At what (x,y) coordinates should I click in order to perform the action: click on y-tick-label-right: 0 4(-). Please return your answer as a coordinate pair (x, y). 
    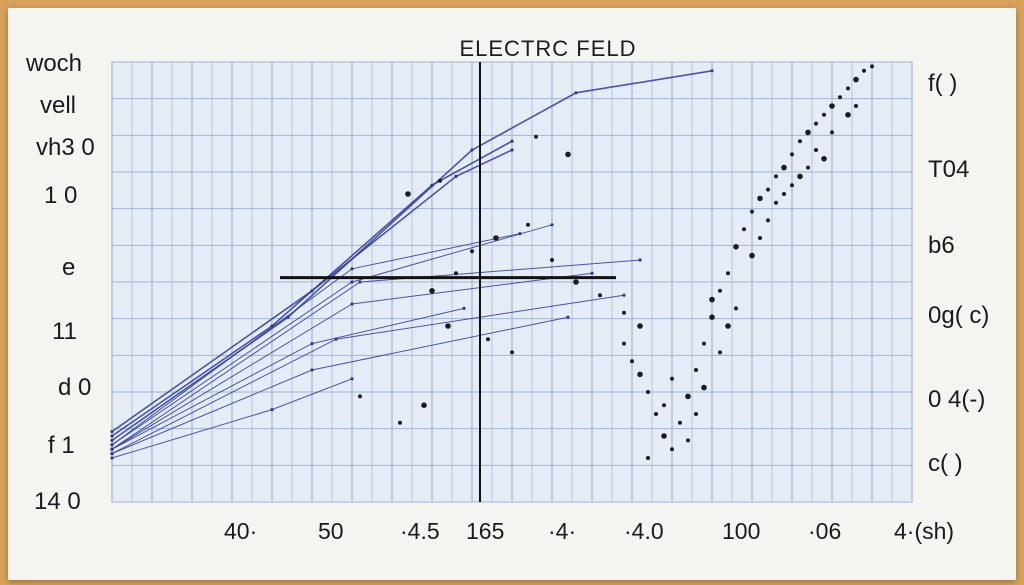
    Looking at the image, I should click on (957, 399).